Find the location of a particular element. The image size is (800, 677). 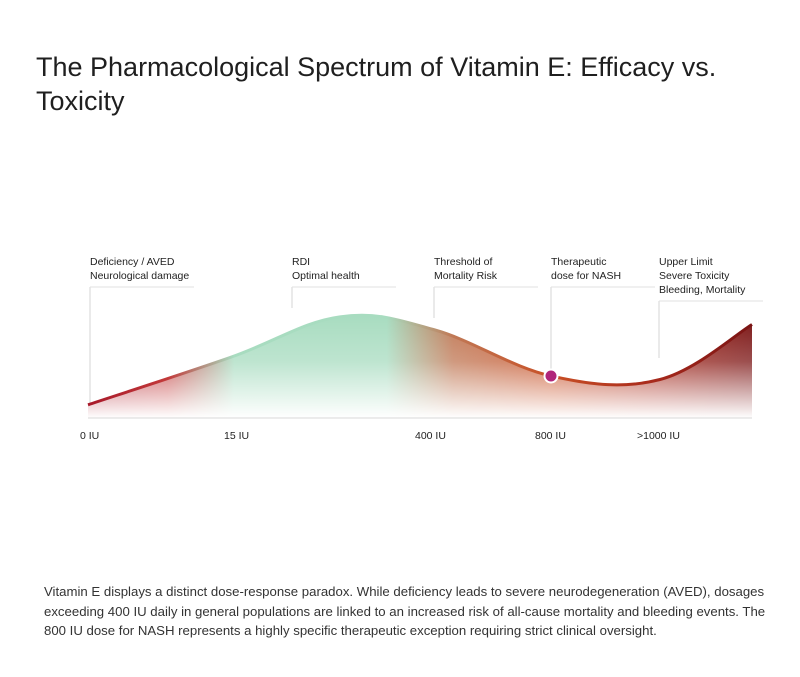

x-tick-label: 400 IU is located at coordinates (430, 436).